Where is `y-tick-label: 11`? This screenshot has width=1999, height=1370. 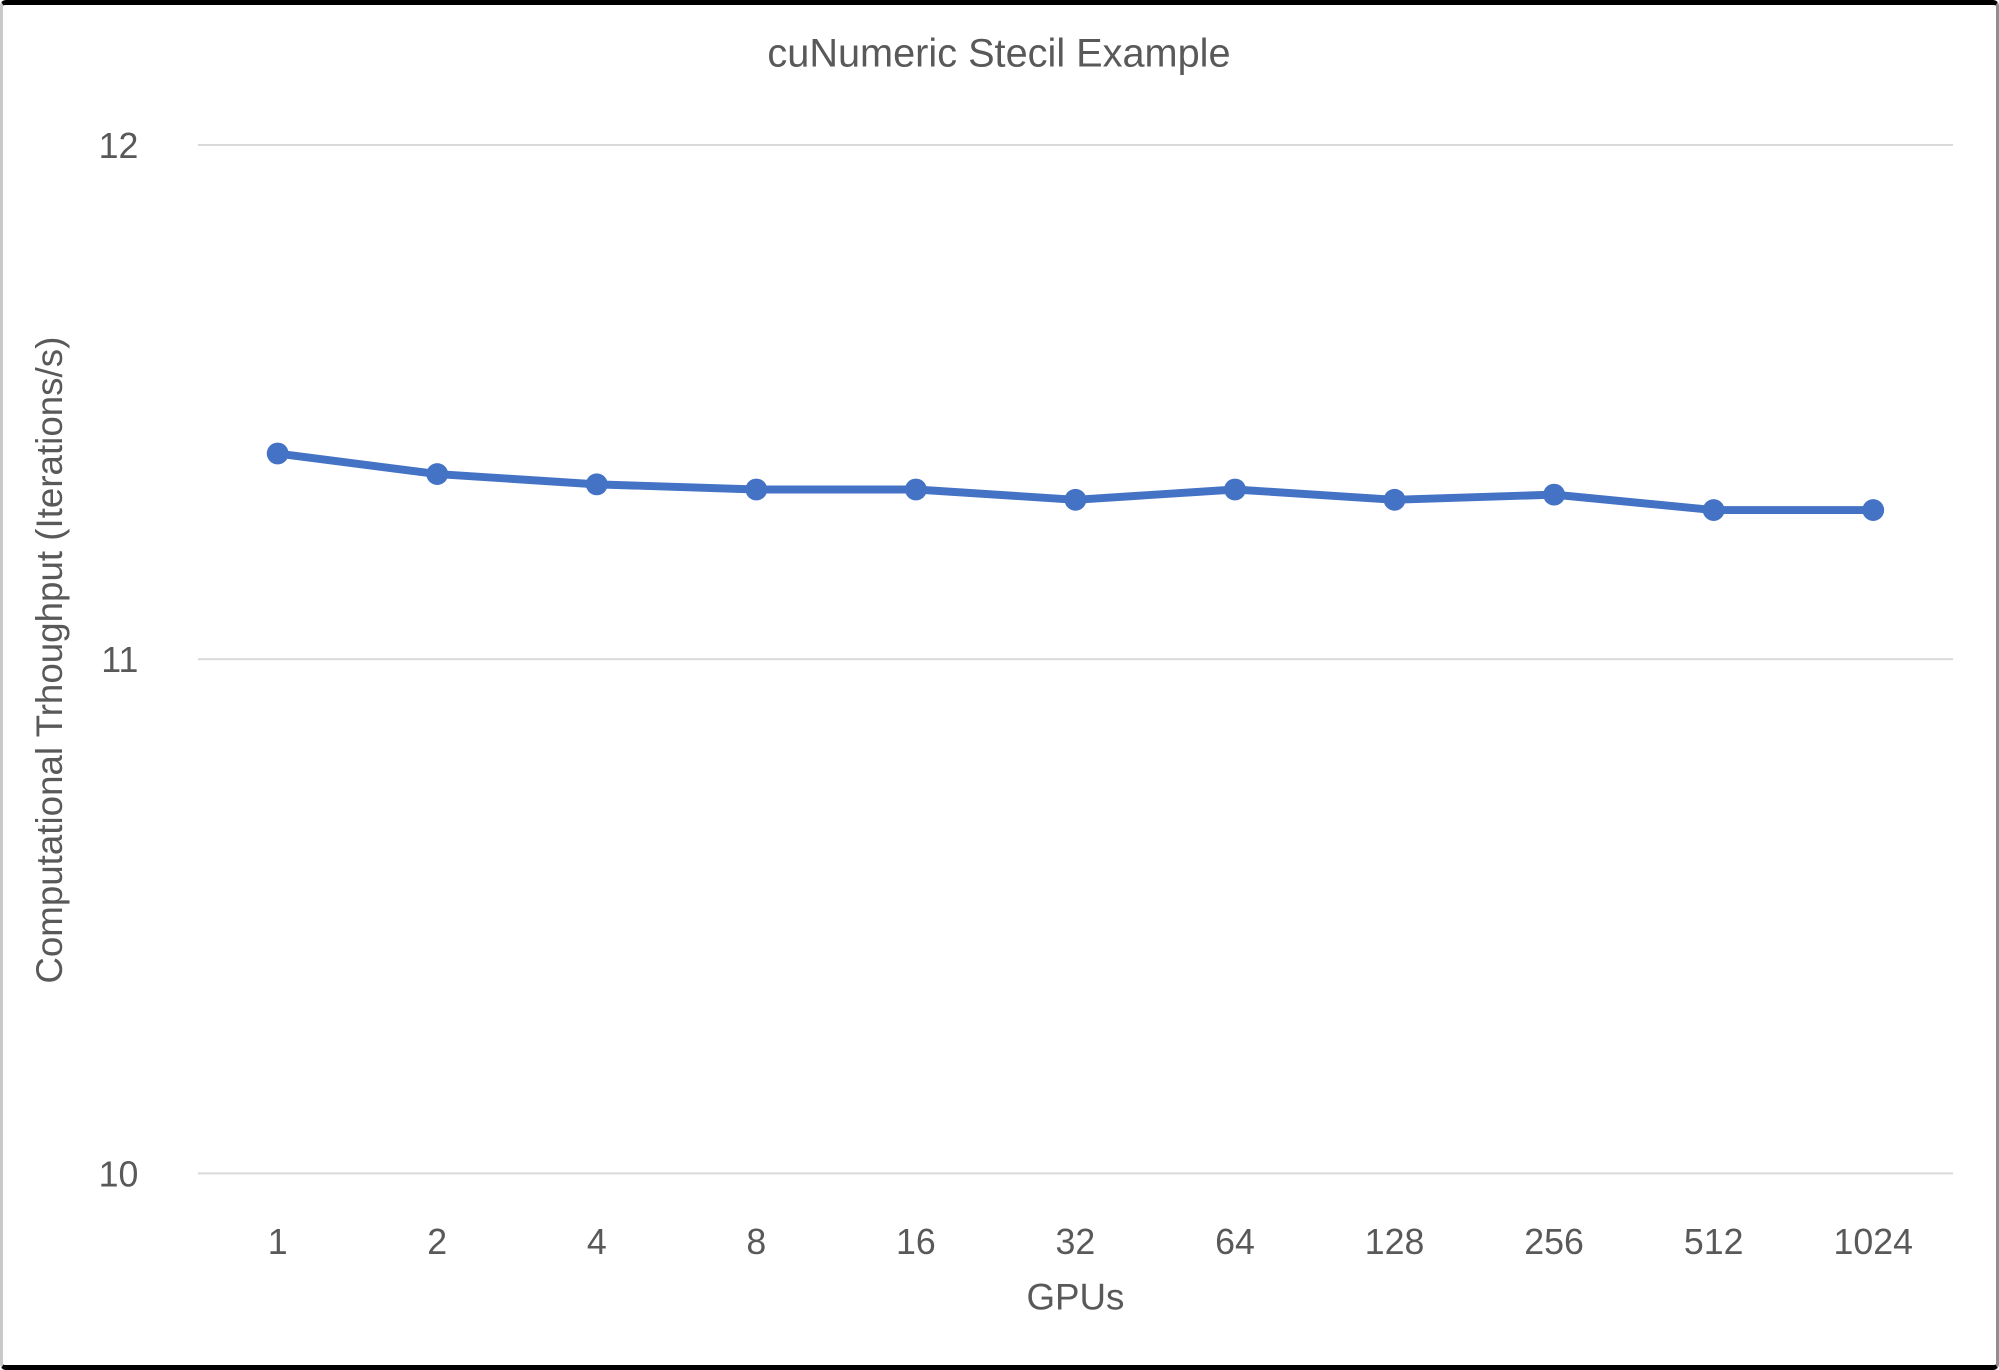
y-tick-label: 11 is located at coordinates (119, 660).